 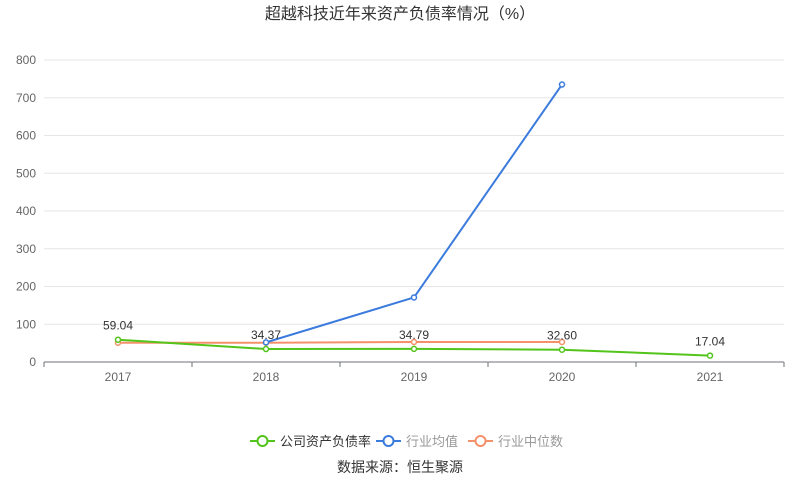 I want to click on legend: 公司资产负债率 行业均值 行业中位数, so click(x=406, y=441).